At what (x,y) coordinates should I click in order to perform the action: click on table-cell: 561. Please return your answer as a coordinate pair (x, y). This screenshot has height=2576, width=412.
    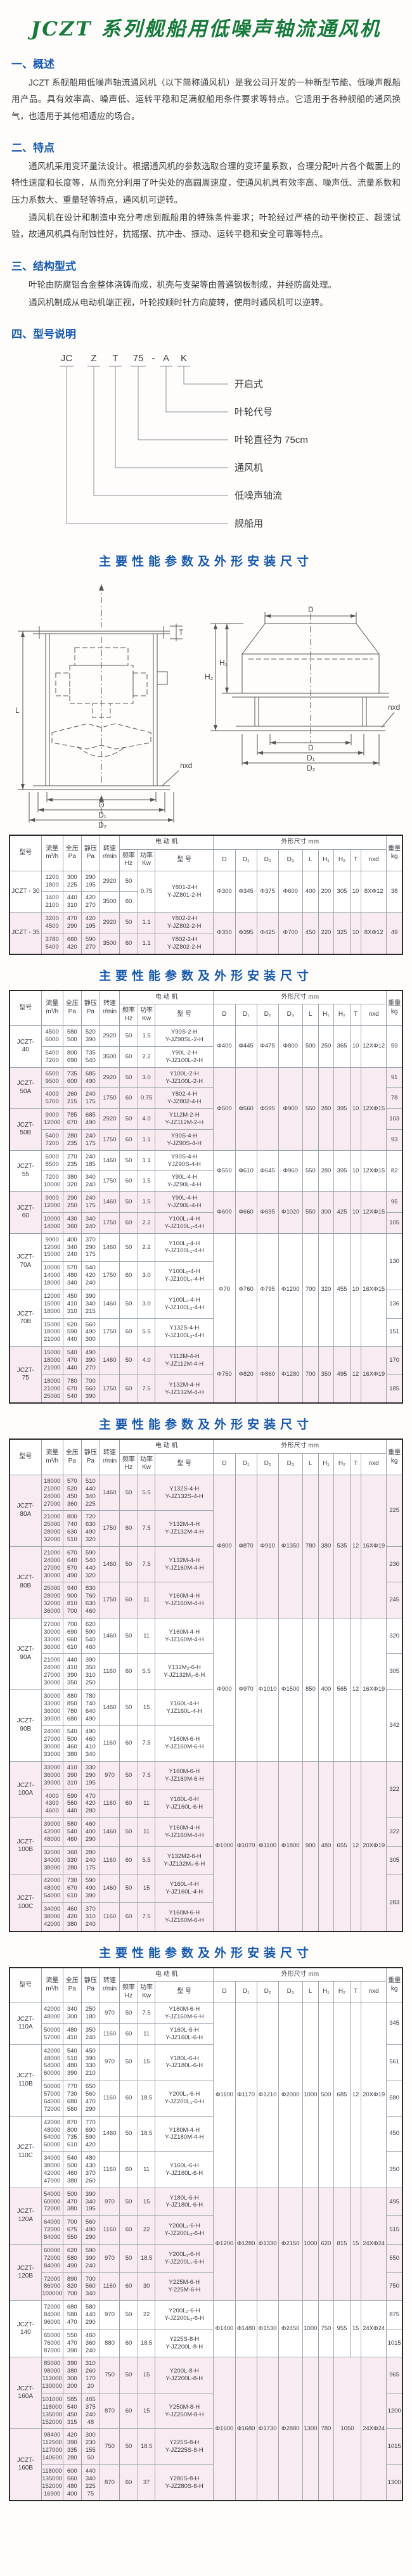
    Looking at the image, I should click on (394, 2062).